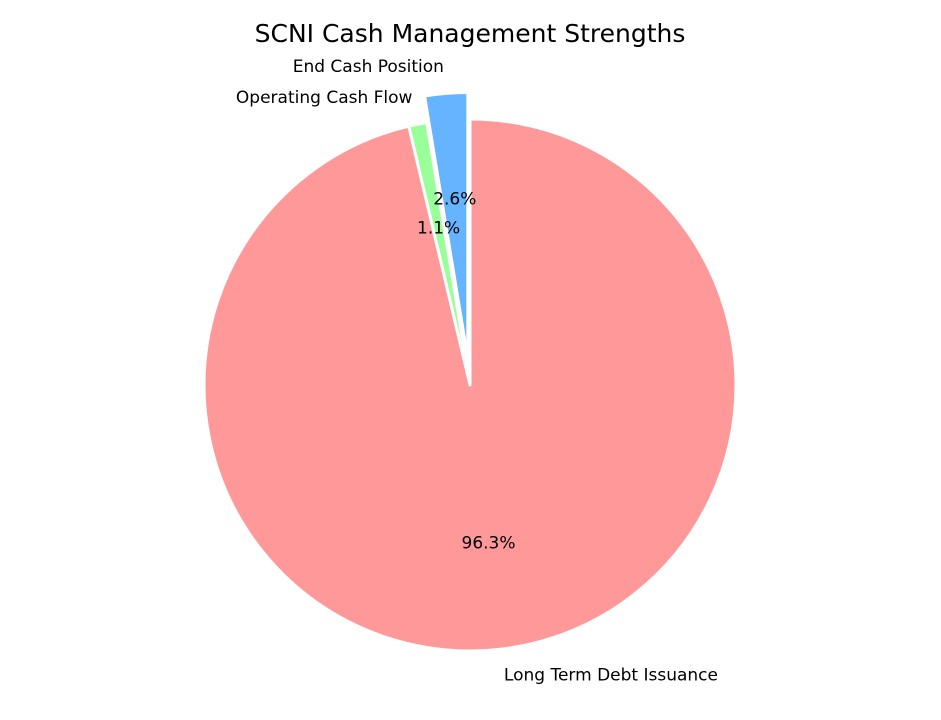  Describe the element at coordinates (489, 544) in the screenshot. I see `slice-percent-long-term-debt-issuance: 96.3%` at that location.